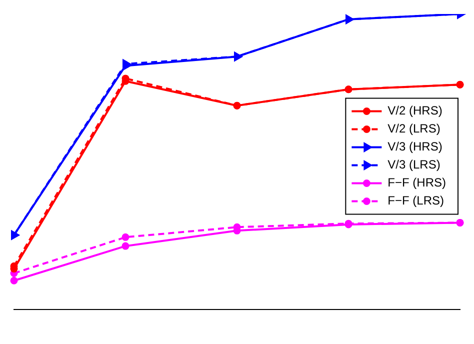  I want to click on legend-label: V/3 (HRS), so click(415, 147).